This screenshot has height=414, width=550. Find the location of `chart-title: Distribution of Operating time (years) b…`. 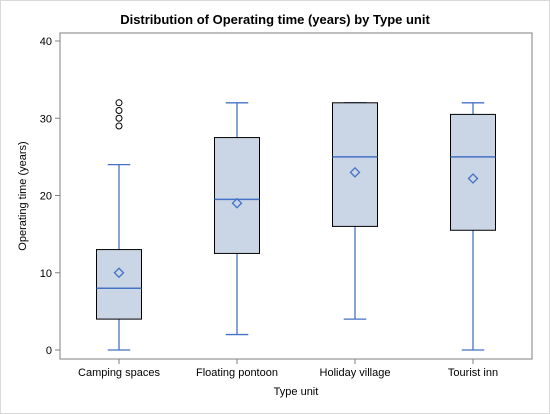

chart-title: Distribution of Operating time (years) b… is located at coordinates (275, 19).